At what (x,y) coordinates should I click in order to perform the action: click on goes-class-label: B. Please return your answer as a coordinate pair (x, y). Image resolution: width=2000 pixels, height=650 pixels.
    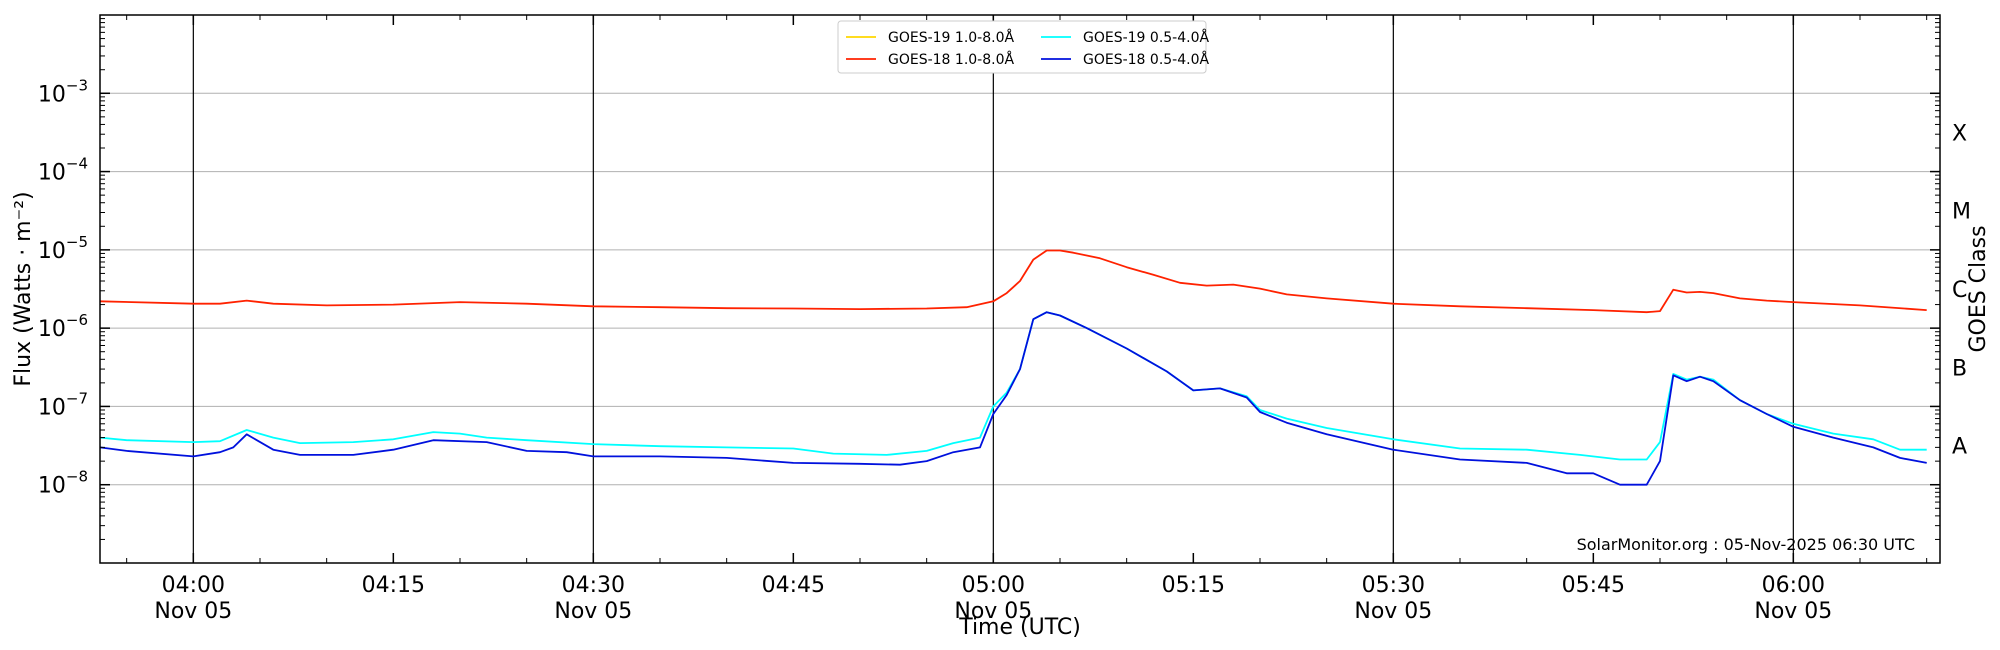
    Looking at the image, I should click on (1959, 368).